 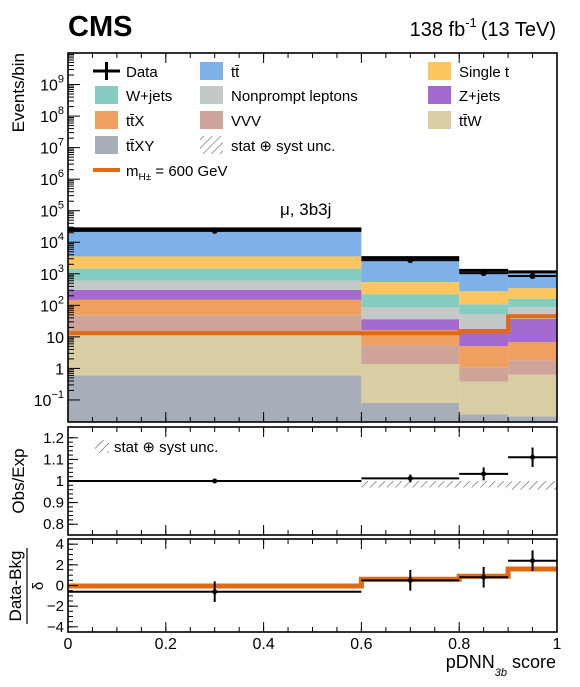 What do you see at coordinates (52, 304) in the screenshot?
I see `main-tick-label-7: 10²` at bounding box center [52, 304].